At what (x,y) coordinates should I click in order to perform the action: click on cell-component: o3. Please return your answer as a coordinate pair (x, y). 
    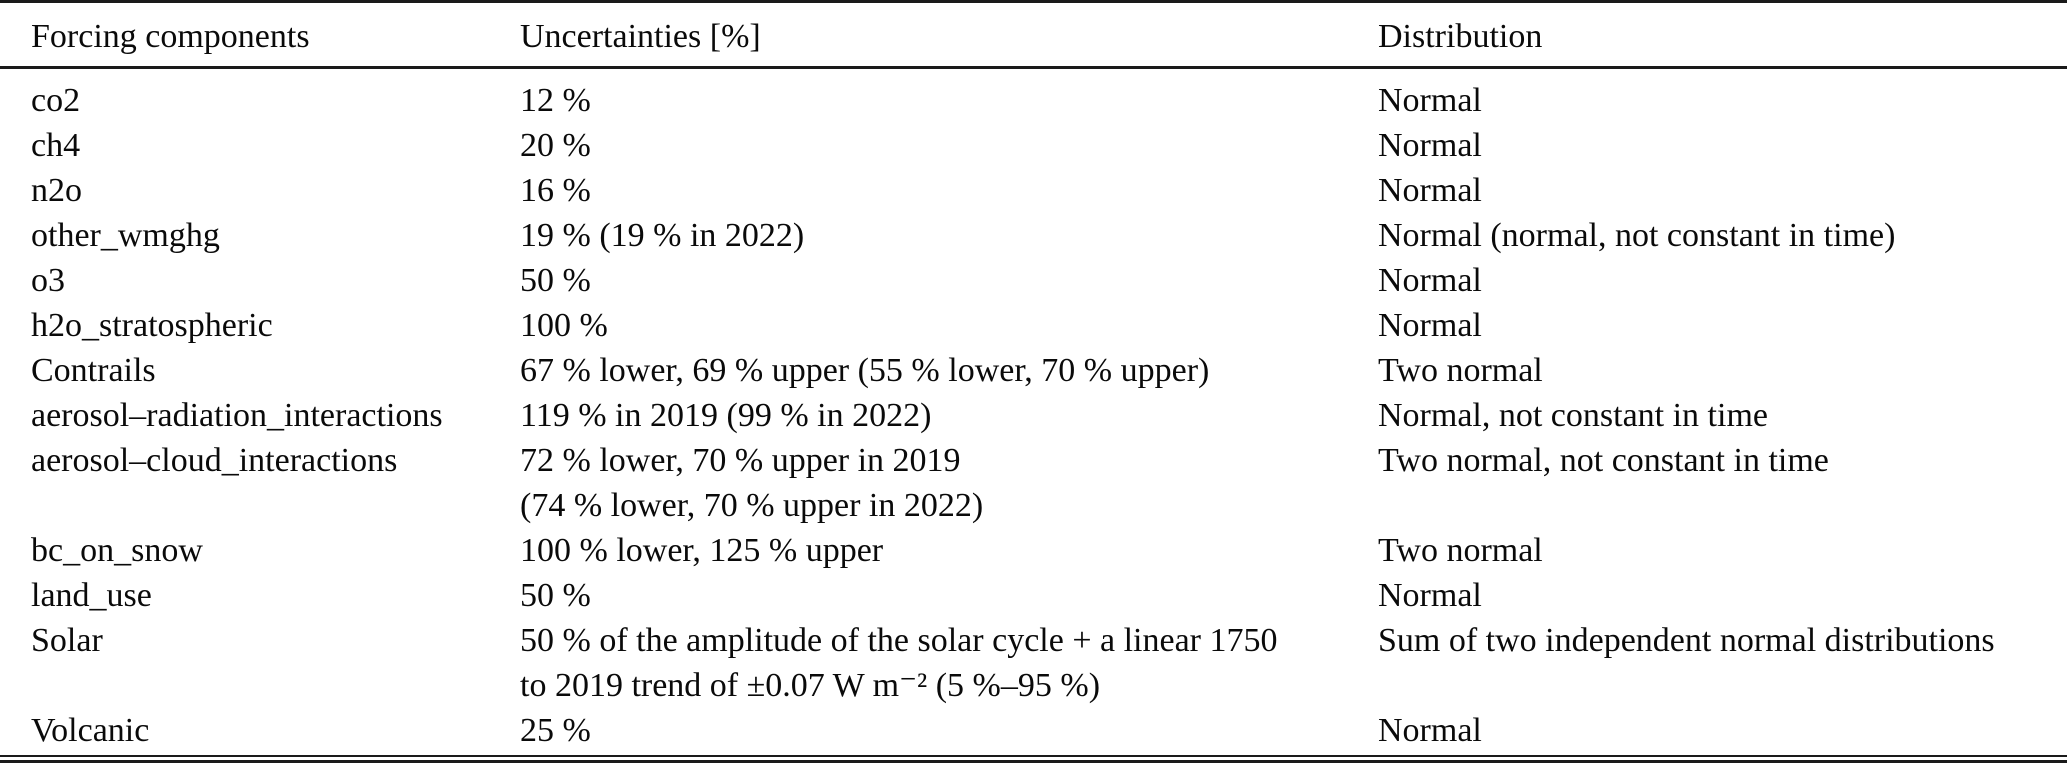
    Looking at the image, I should click on (48, 280).